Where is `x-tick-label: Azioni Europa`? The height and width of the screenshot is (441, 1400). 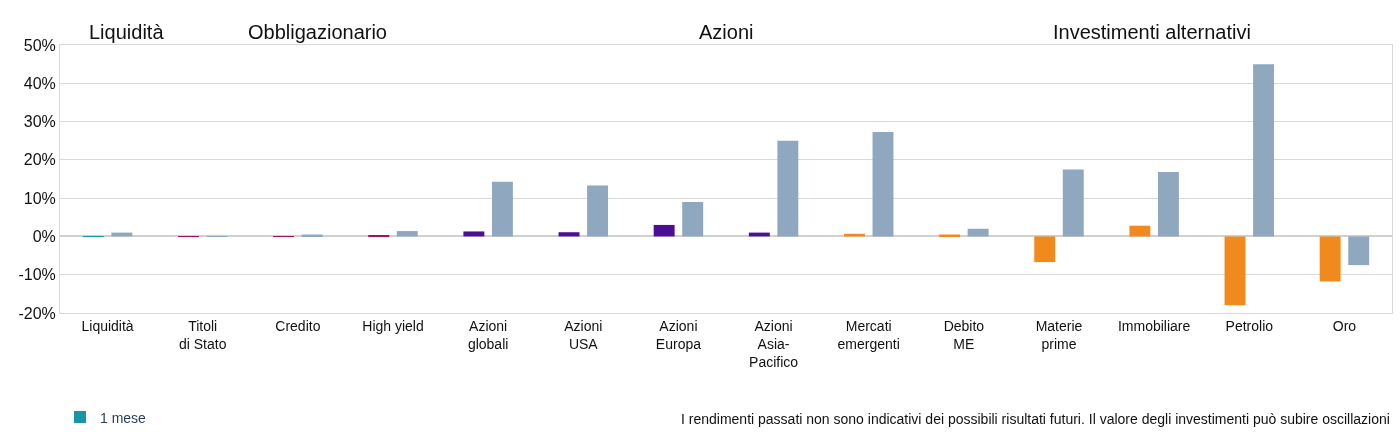
x-tick-label: Azioni Europa is located at coordinates (678, 334).